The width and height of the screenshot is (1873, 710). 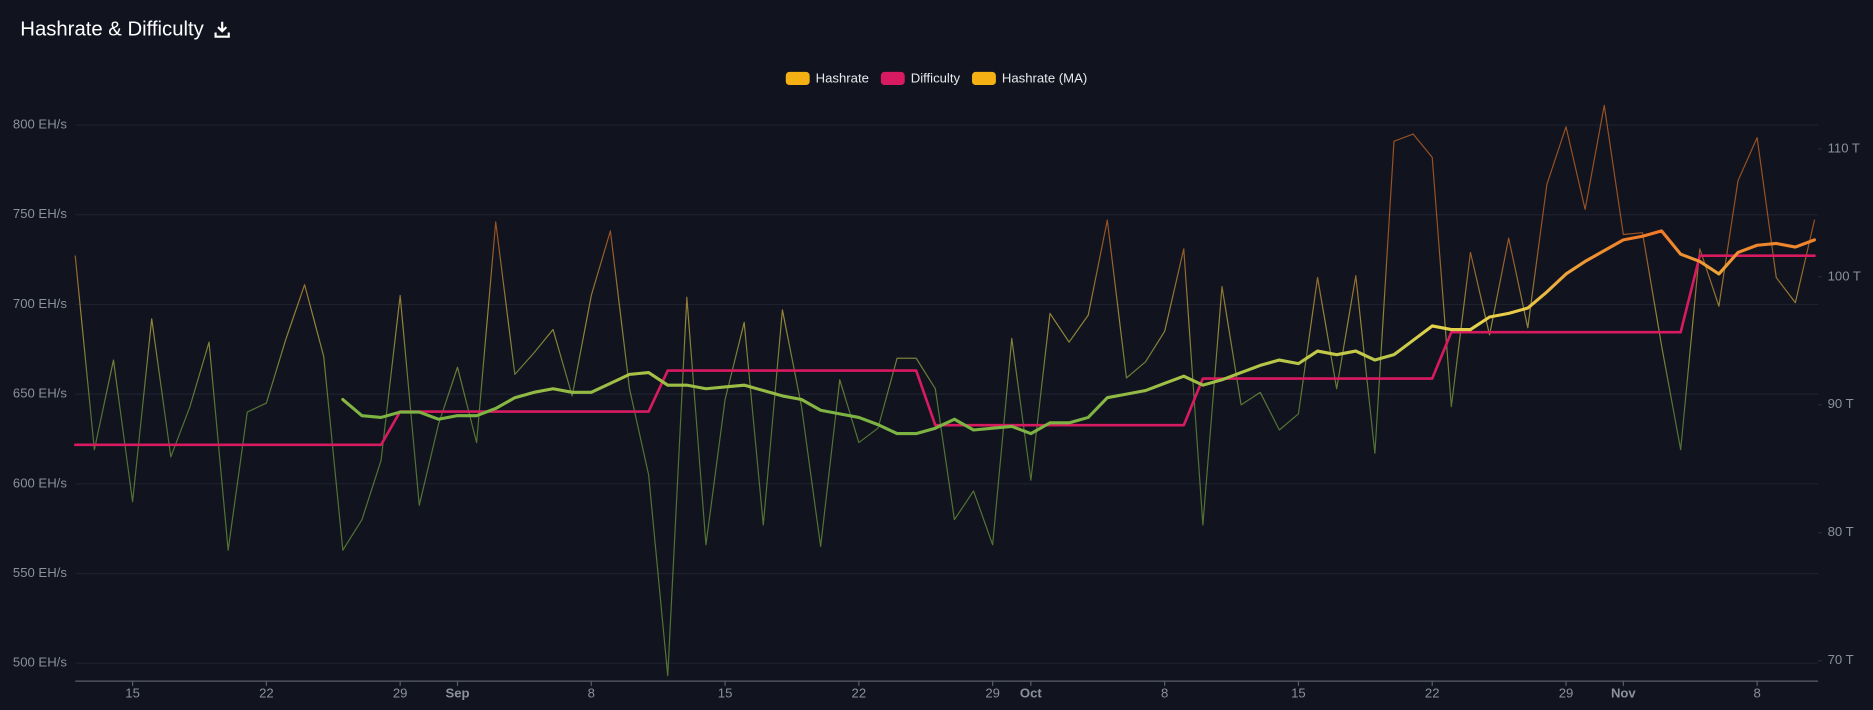 I want to click on chart-title: Hashrate & Difficulty, so click(x=112, y=29).